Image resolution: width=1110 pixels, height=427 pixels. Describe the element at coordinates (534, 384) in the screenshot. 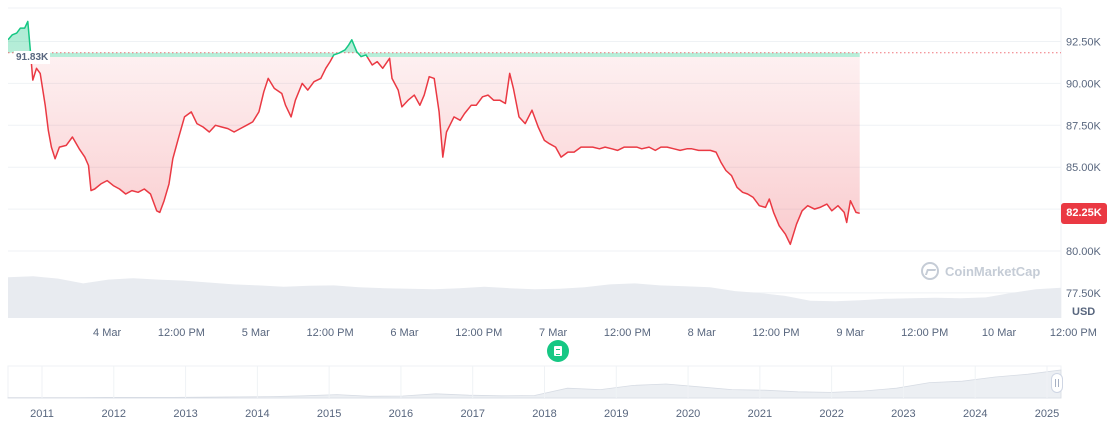

I see `navigator-history-area` at that location.